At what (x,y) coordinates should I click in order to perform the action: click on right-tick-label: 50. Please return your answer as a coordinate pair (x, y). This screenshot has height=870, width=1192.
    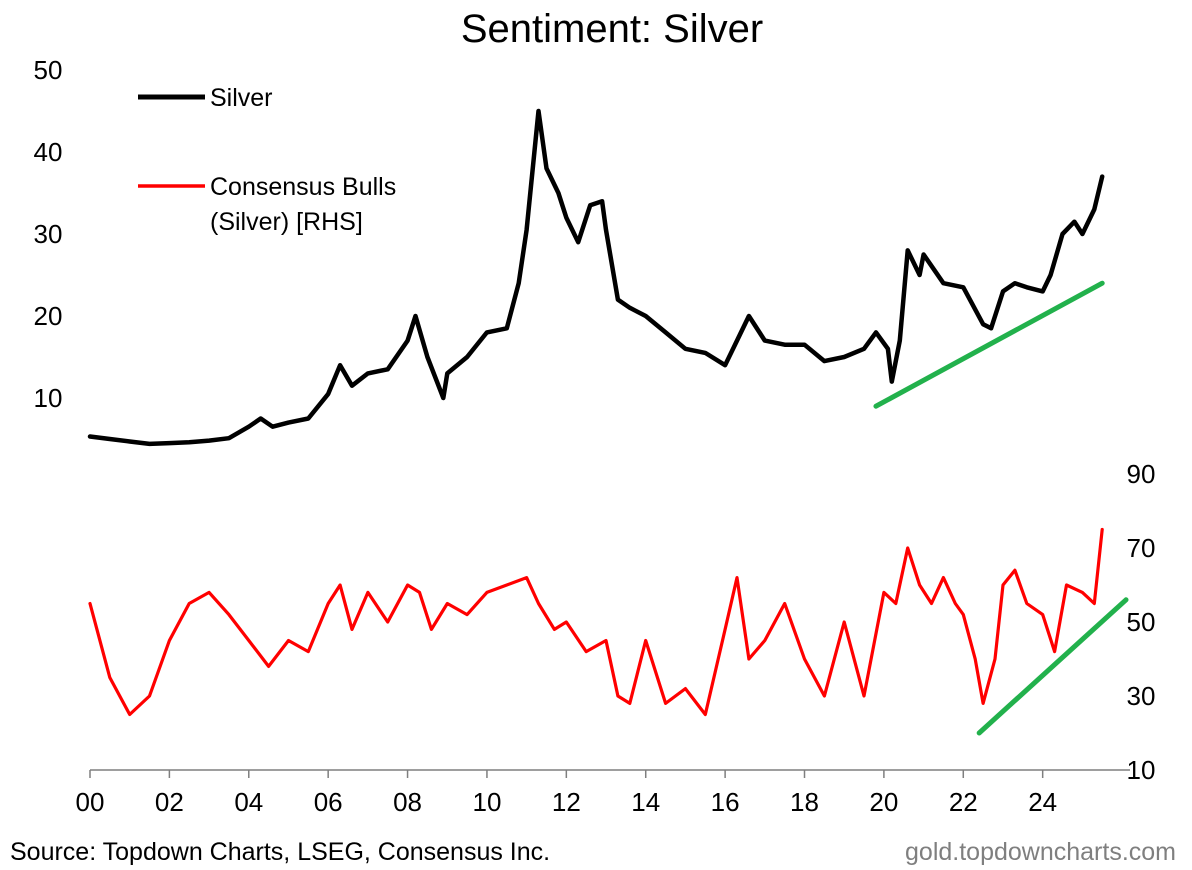
    Looking at the image, I should click on (1141, 622).